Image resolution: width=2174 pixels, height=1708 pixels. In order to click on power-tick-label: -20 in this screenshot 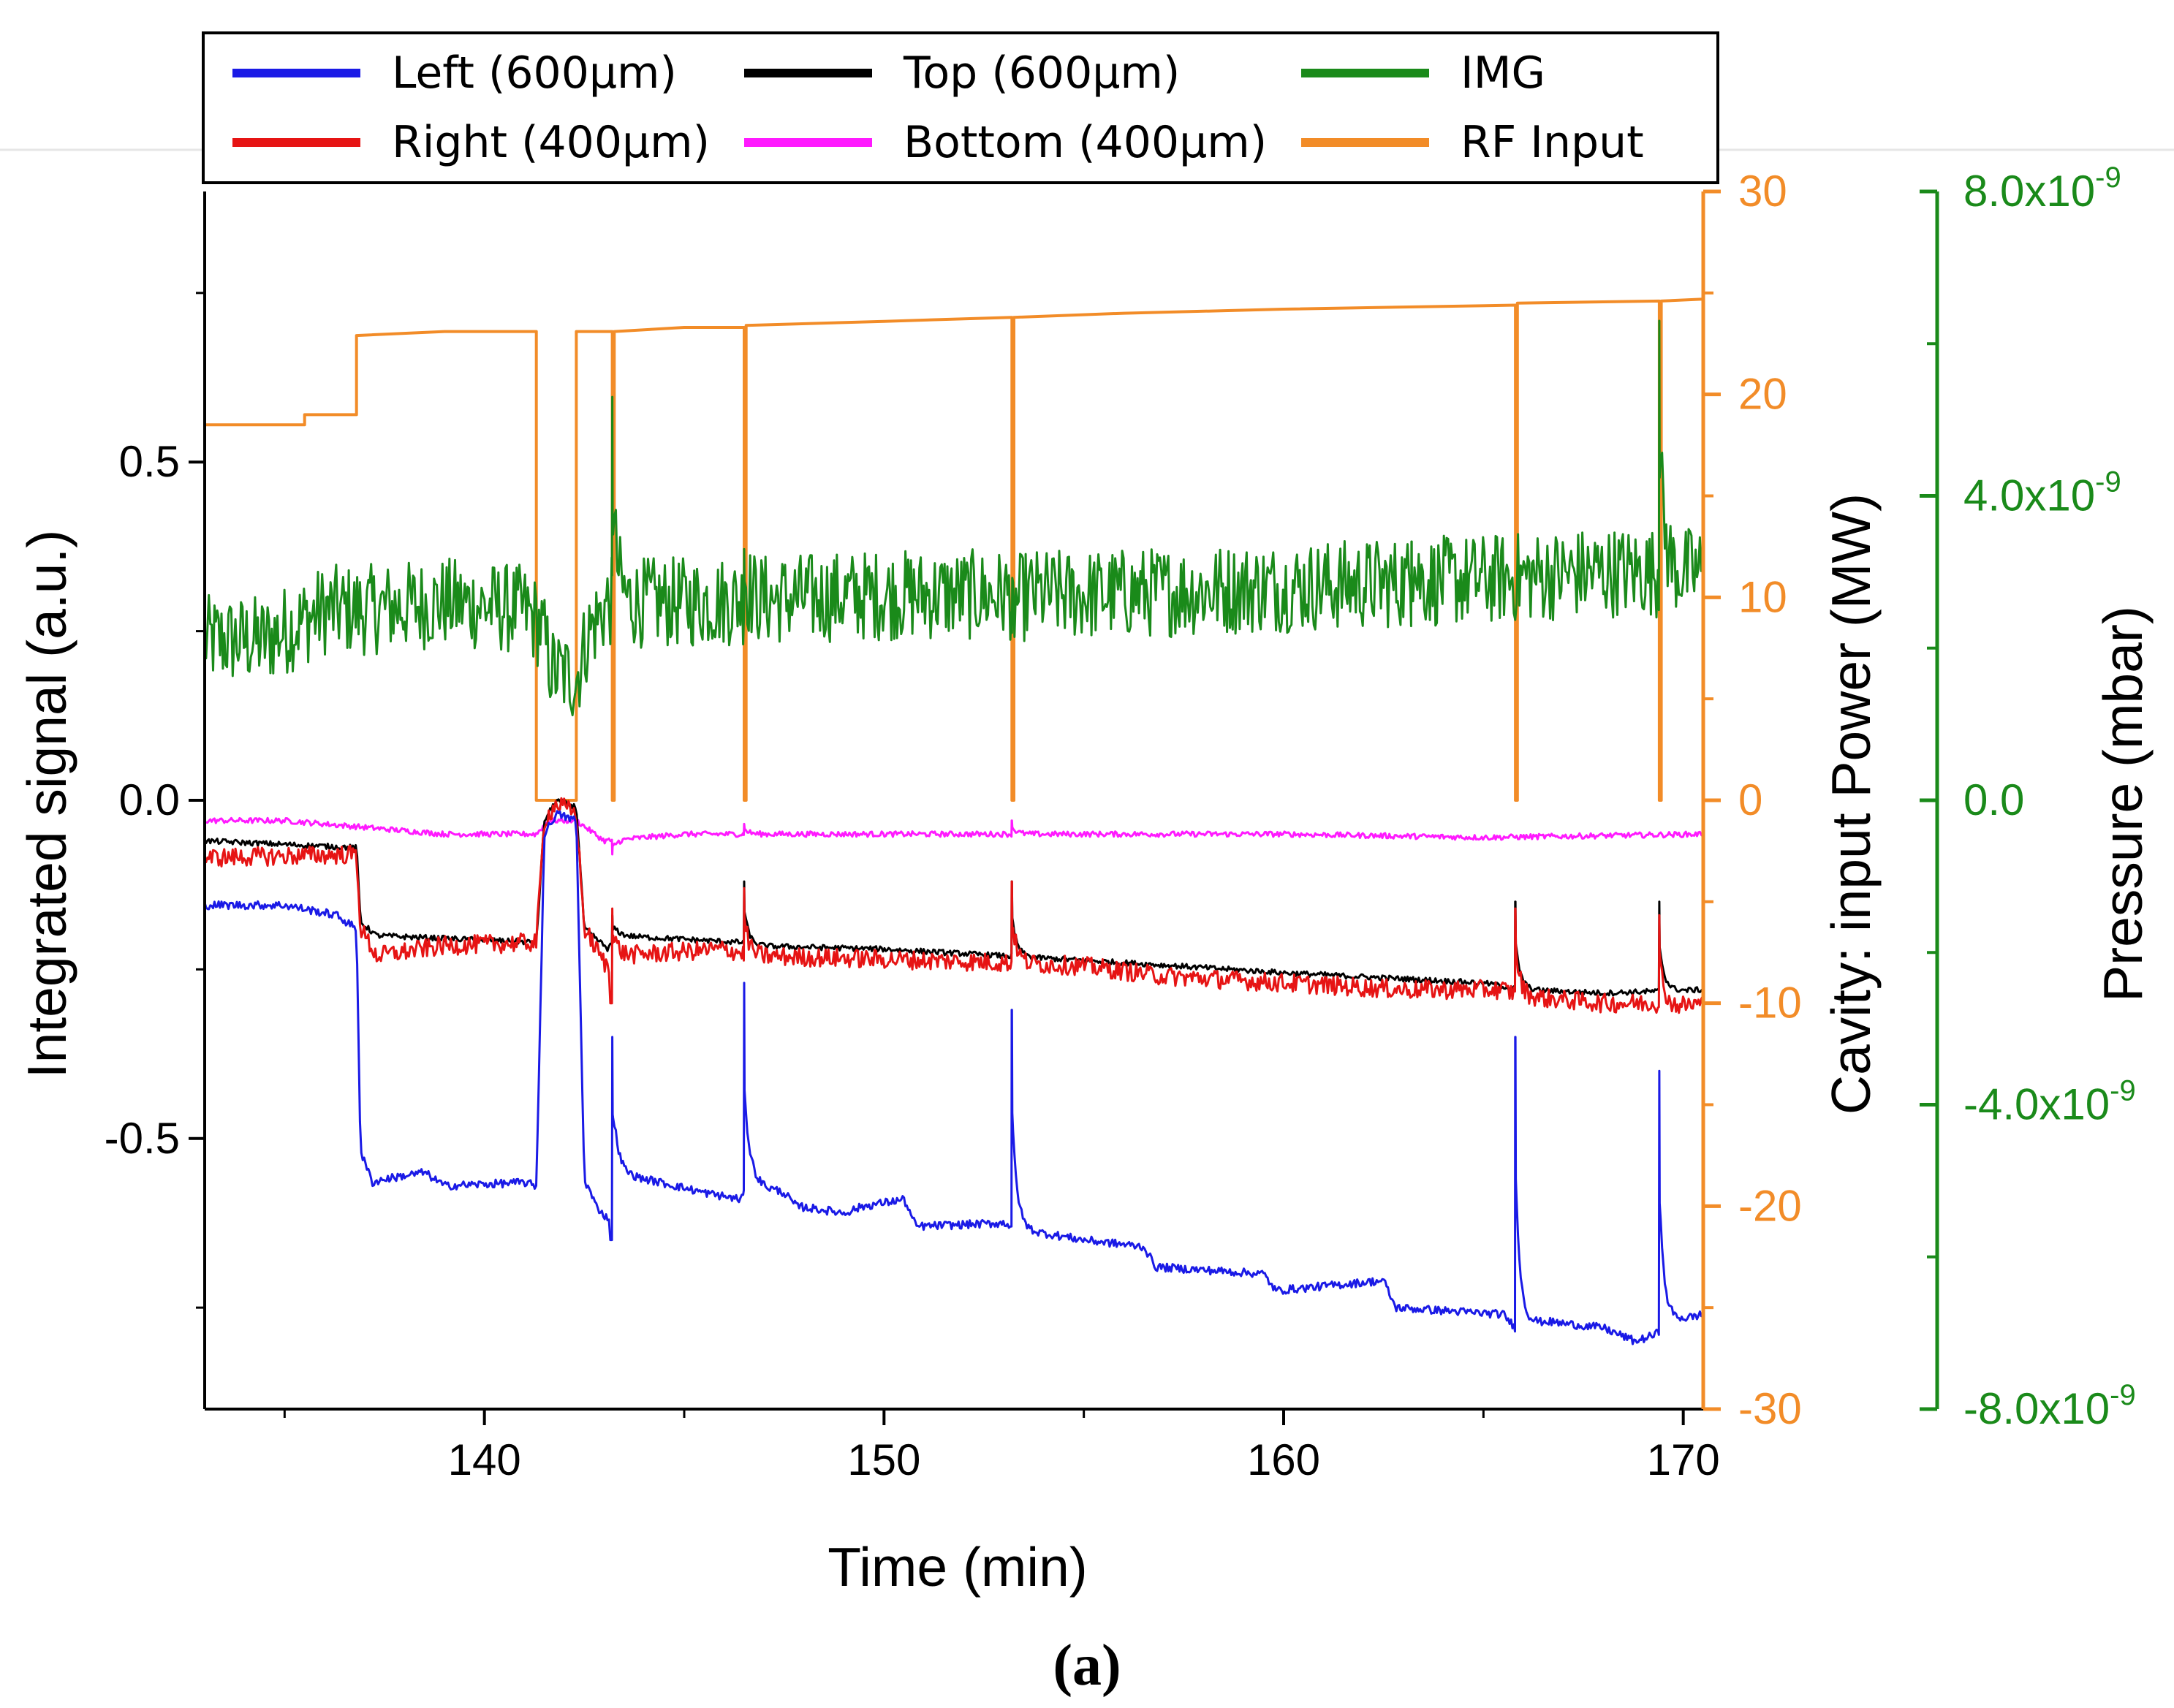, I will do `click(1770, 1205)`.